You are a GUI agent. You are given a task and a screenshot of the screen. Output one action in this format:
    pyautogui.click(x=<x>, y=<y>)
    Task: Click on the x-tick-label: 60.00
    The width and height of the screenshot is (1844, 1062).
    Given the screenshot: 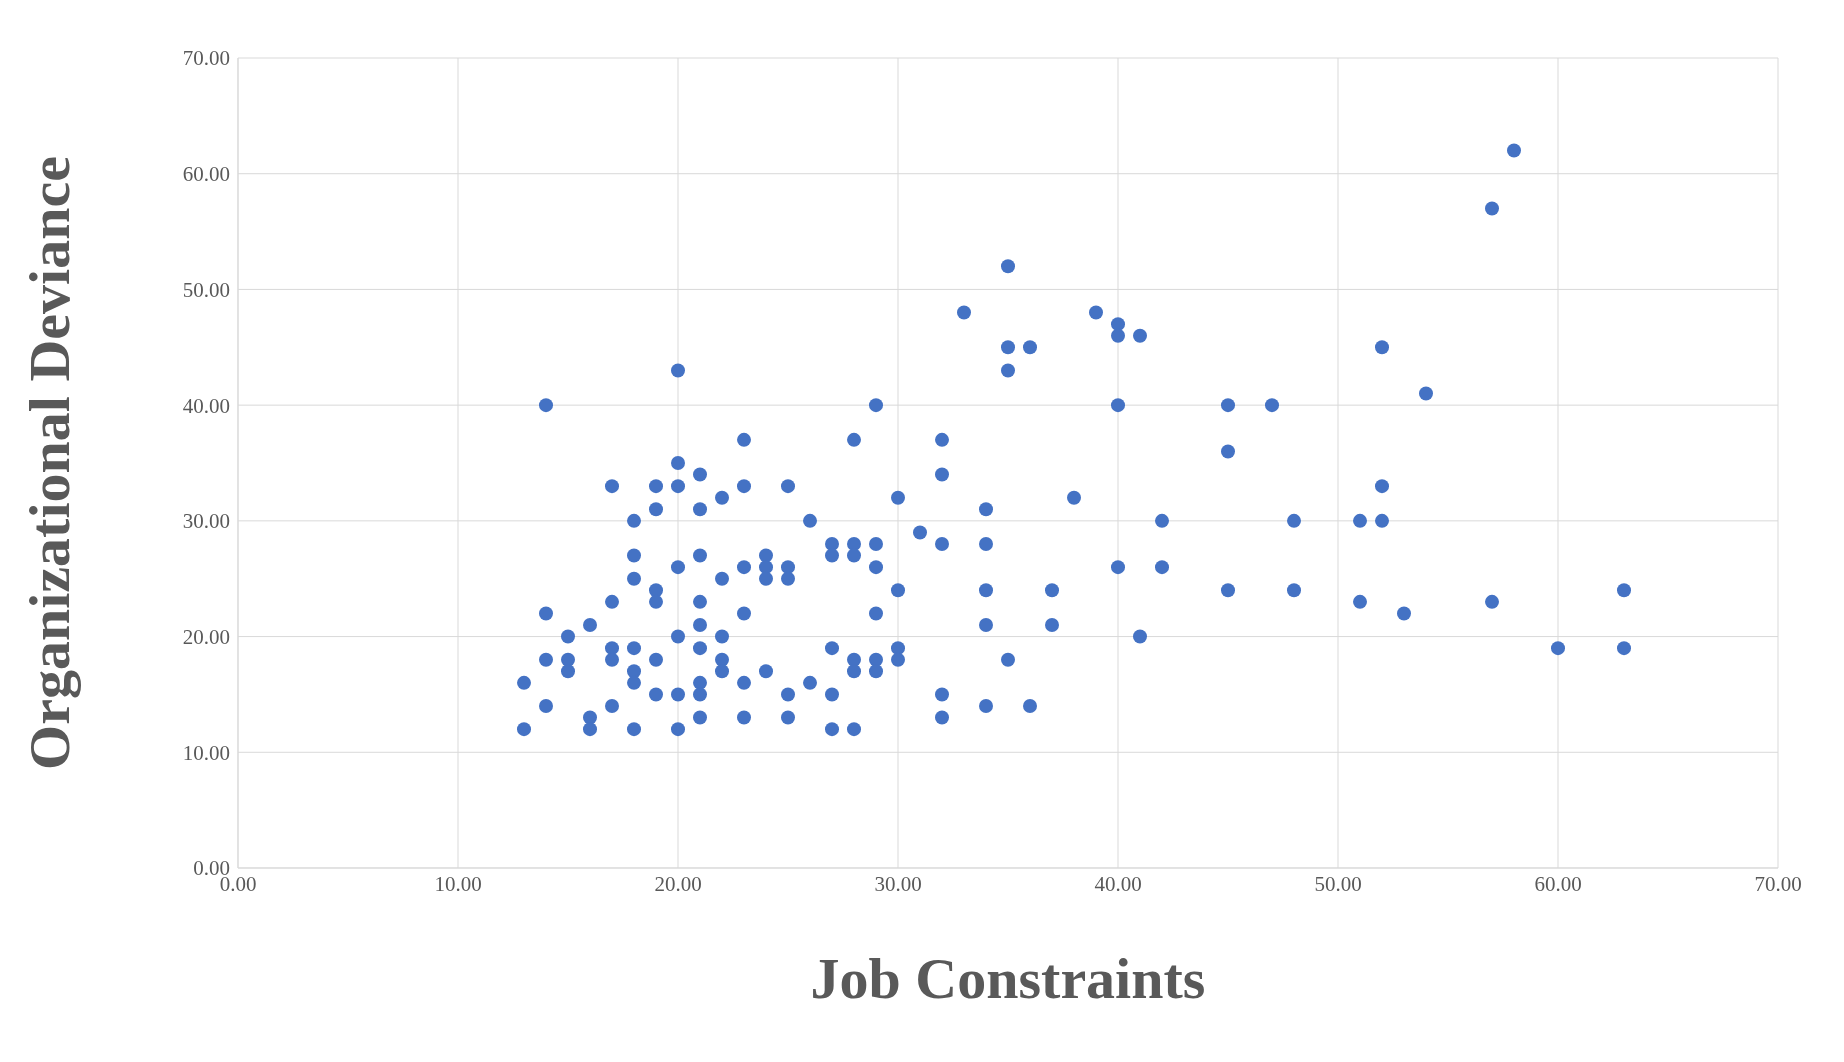 What is the action you would take?
    pyautogui.click(x=1558, y=883)
    